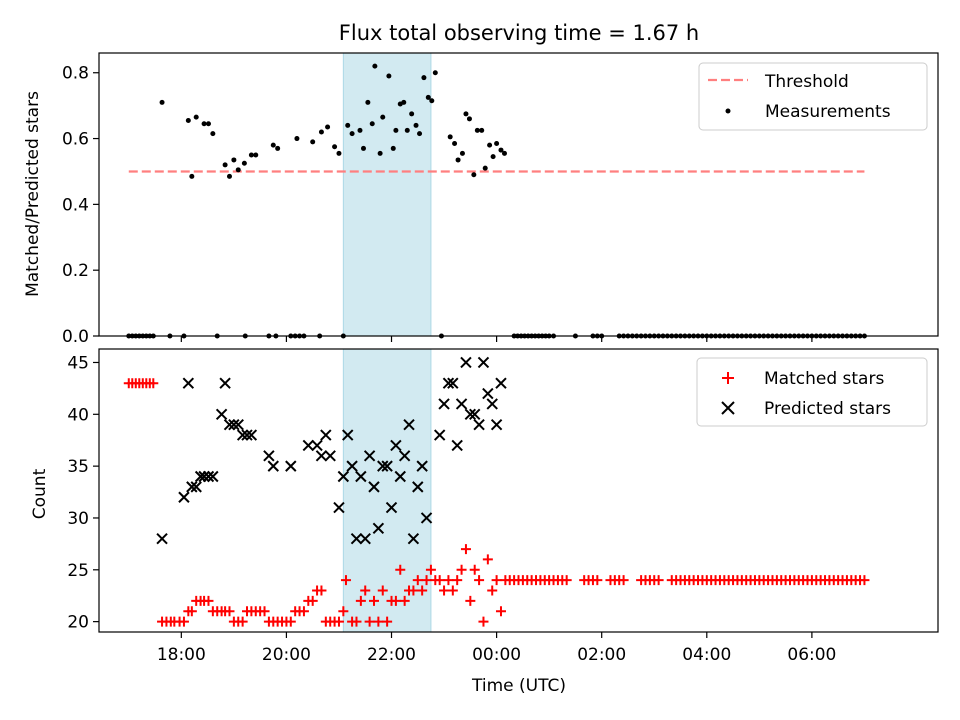 This screenshot has height=720, width=960. I want to click on x-tick-label: 20:00, so click(286, 655).